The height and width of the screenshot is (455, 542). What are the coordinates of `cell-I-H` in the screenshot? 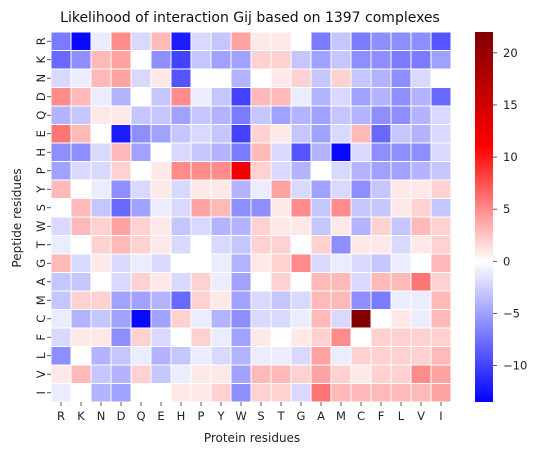 It's located at (181, 393).